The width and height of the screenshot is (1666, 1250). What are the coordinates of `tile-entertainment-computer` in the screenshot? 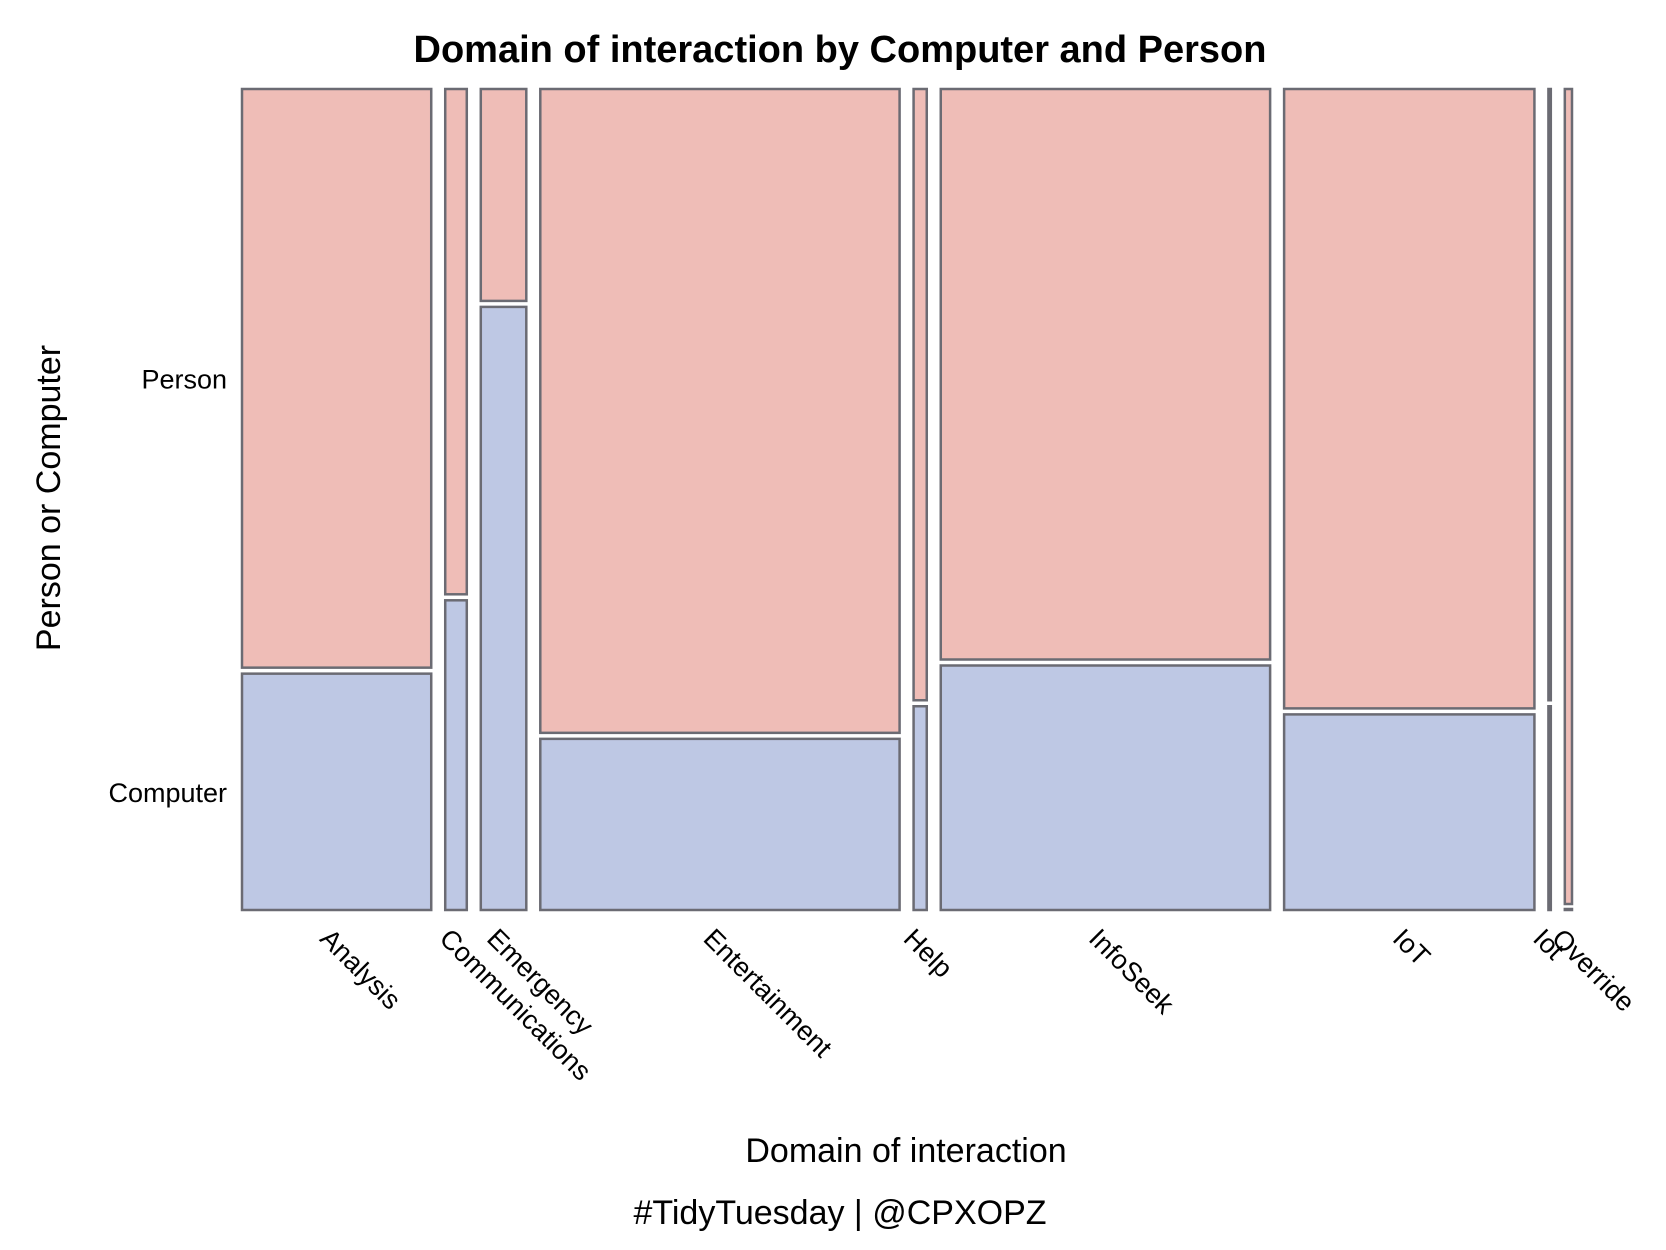 It's located at (720, 824).